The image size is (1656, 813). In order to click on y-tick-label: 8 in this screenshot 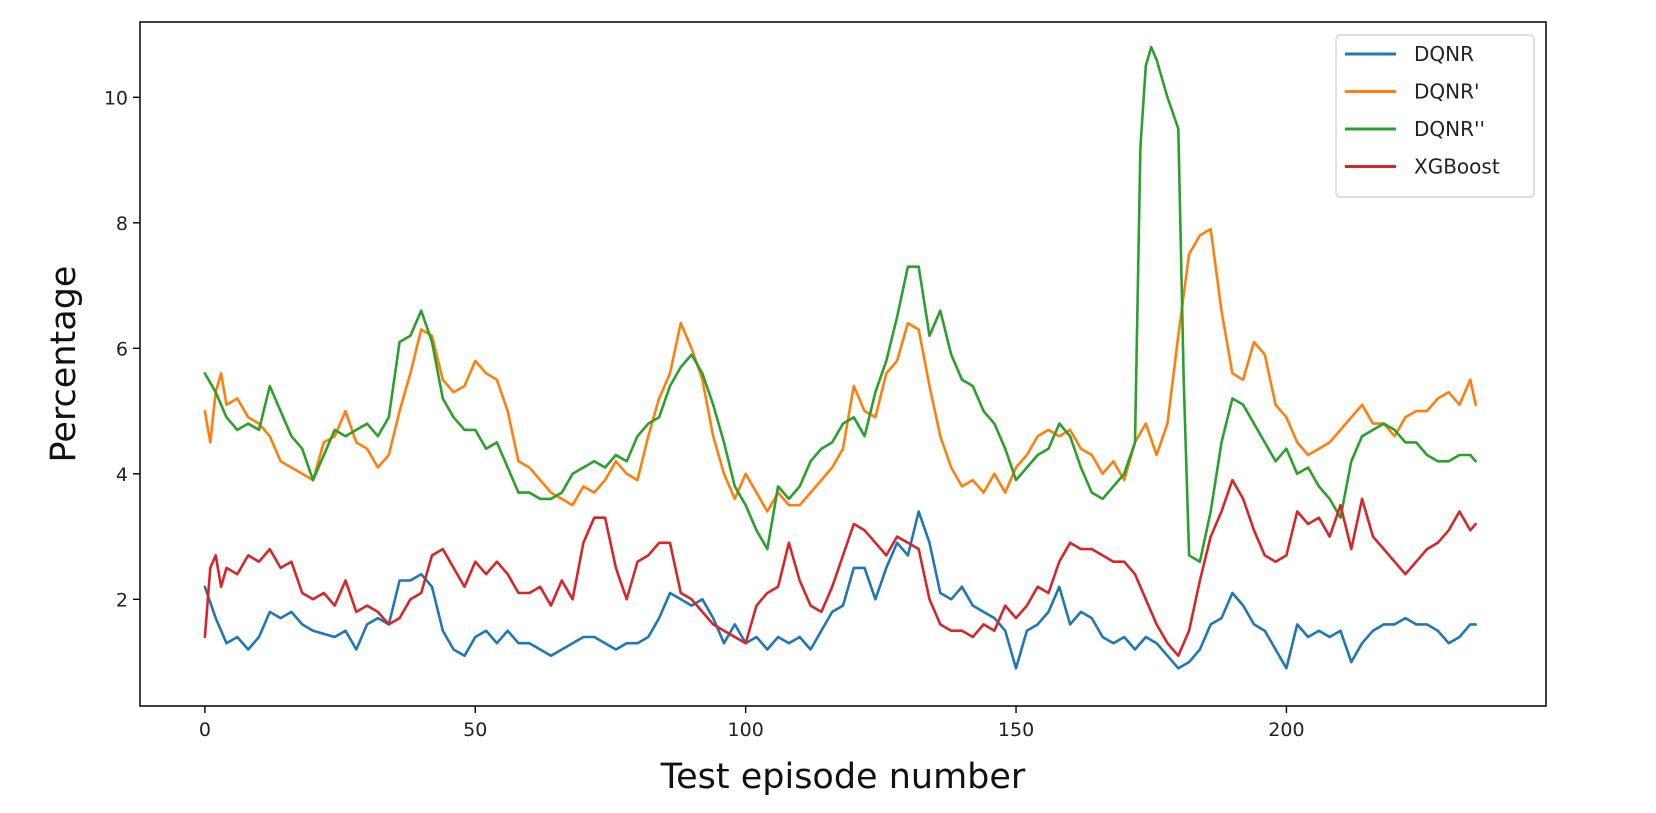, I will do `click(122, 224)`.